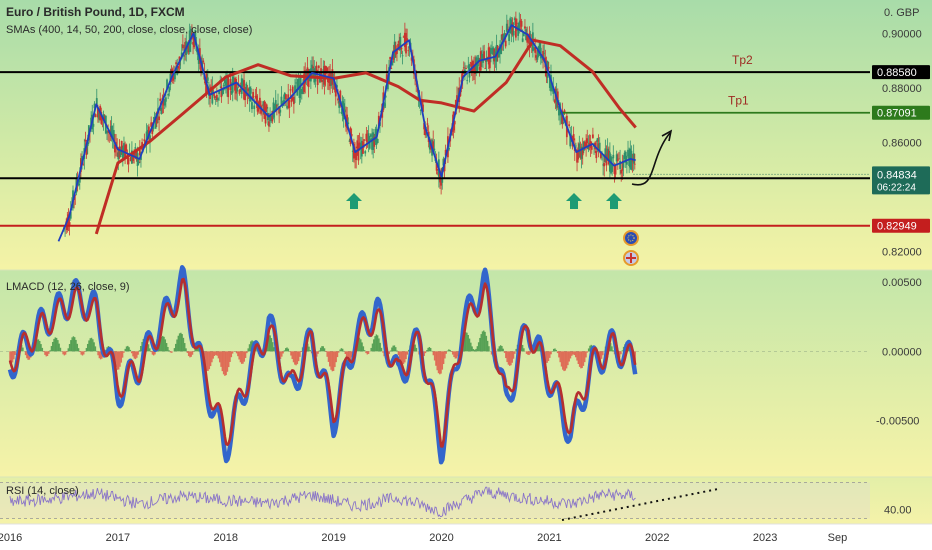  I want to click on projection-arrow, so click(652, 157).